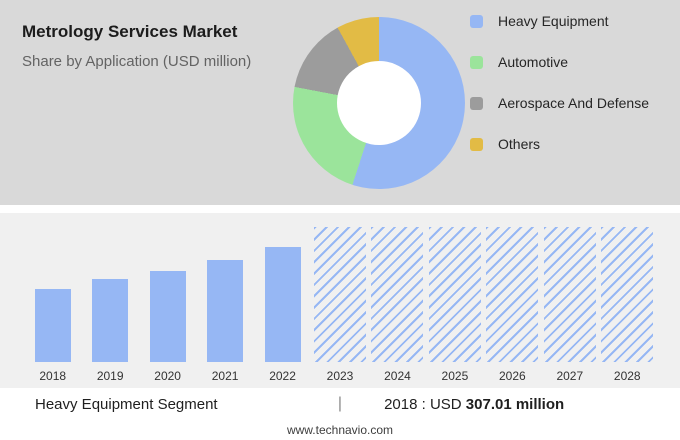 The image size is (680, 440). What do you see at coordinates (570, 376) in the screenshot?
I see `x-axis-label: 2027` at bounding box center [570, 376].